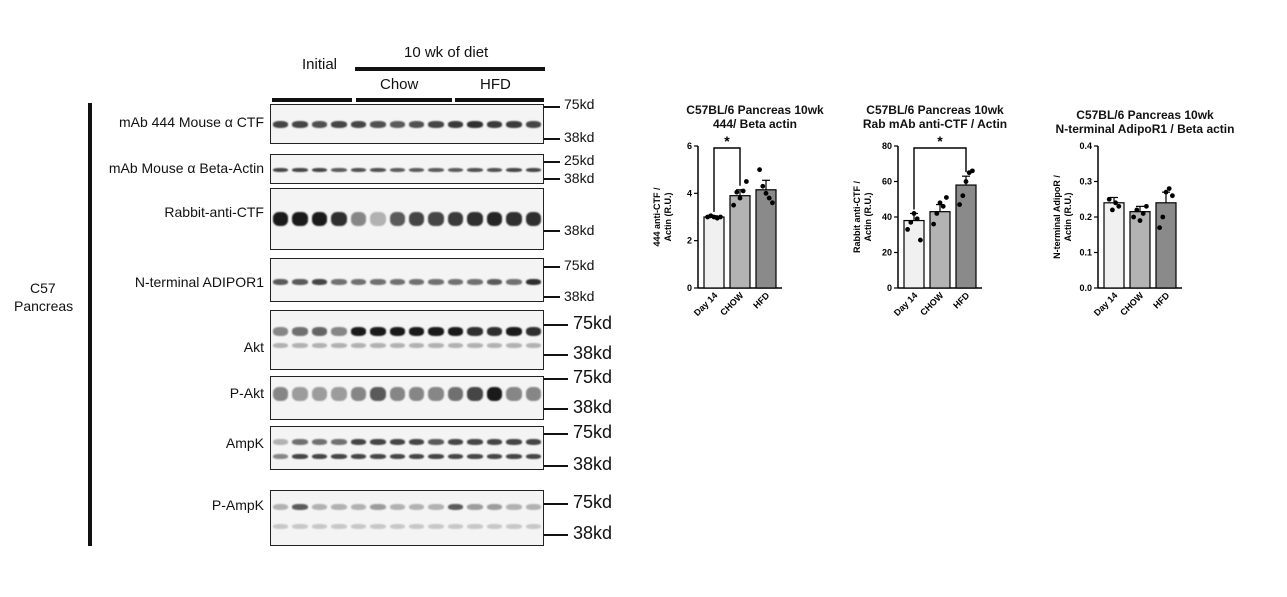 The height and width of the screenshot is (597, 1287). Describe the element at coordinates (593, 377) in the screenshot. I see `marker-75kd: 75kd` at that location.